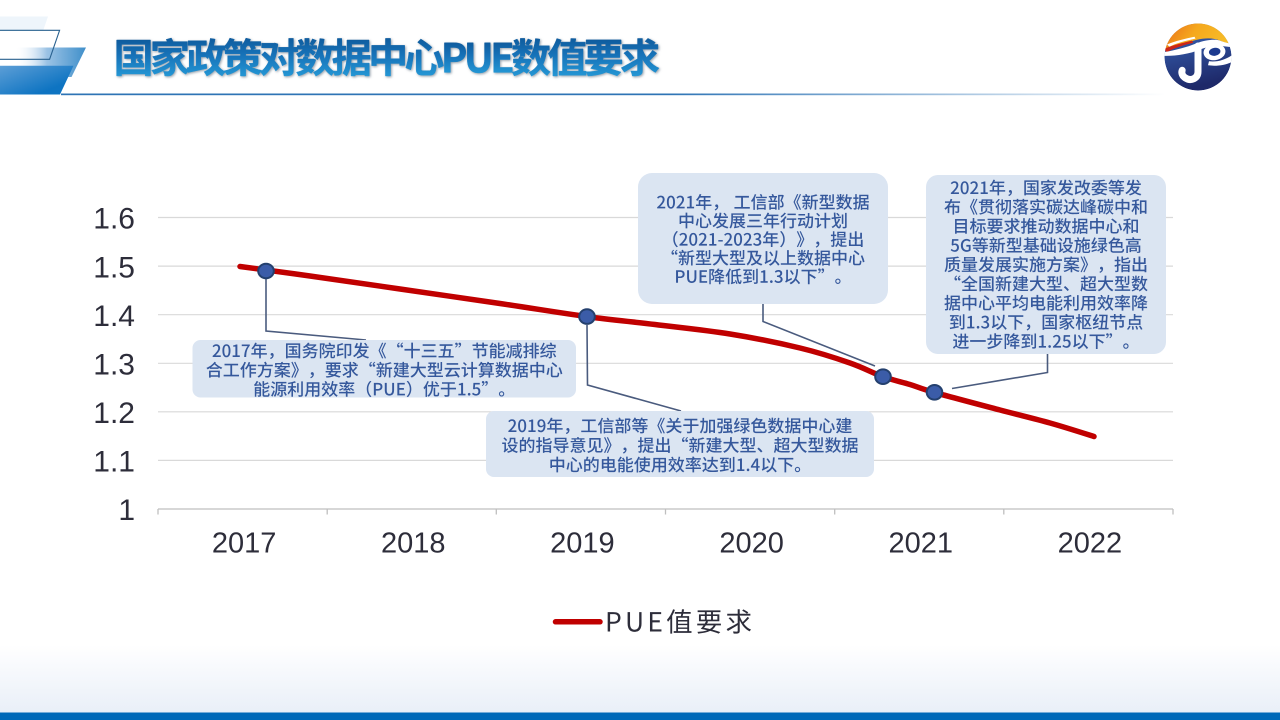 This screenshot has height=720, width=1280. I want to click on svg-text: 1.2, so click(114, 413).